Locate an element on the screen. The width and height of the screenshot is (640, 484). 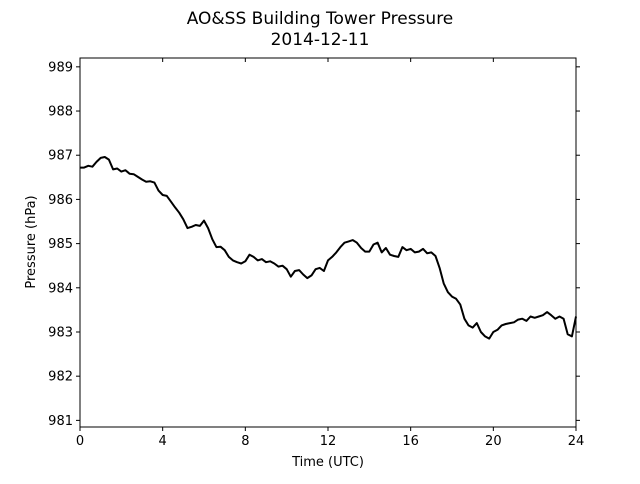
y-tick-label: 986 is located at coordinates (60, 200).